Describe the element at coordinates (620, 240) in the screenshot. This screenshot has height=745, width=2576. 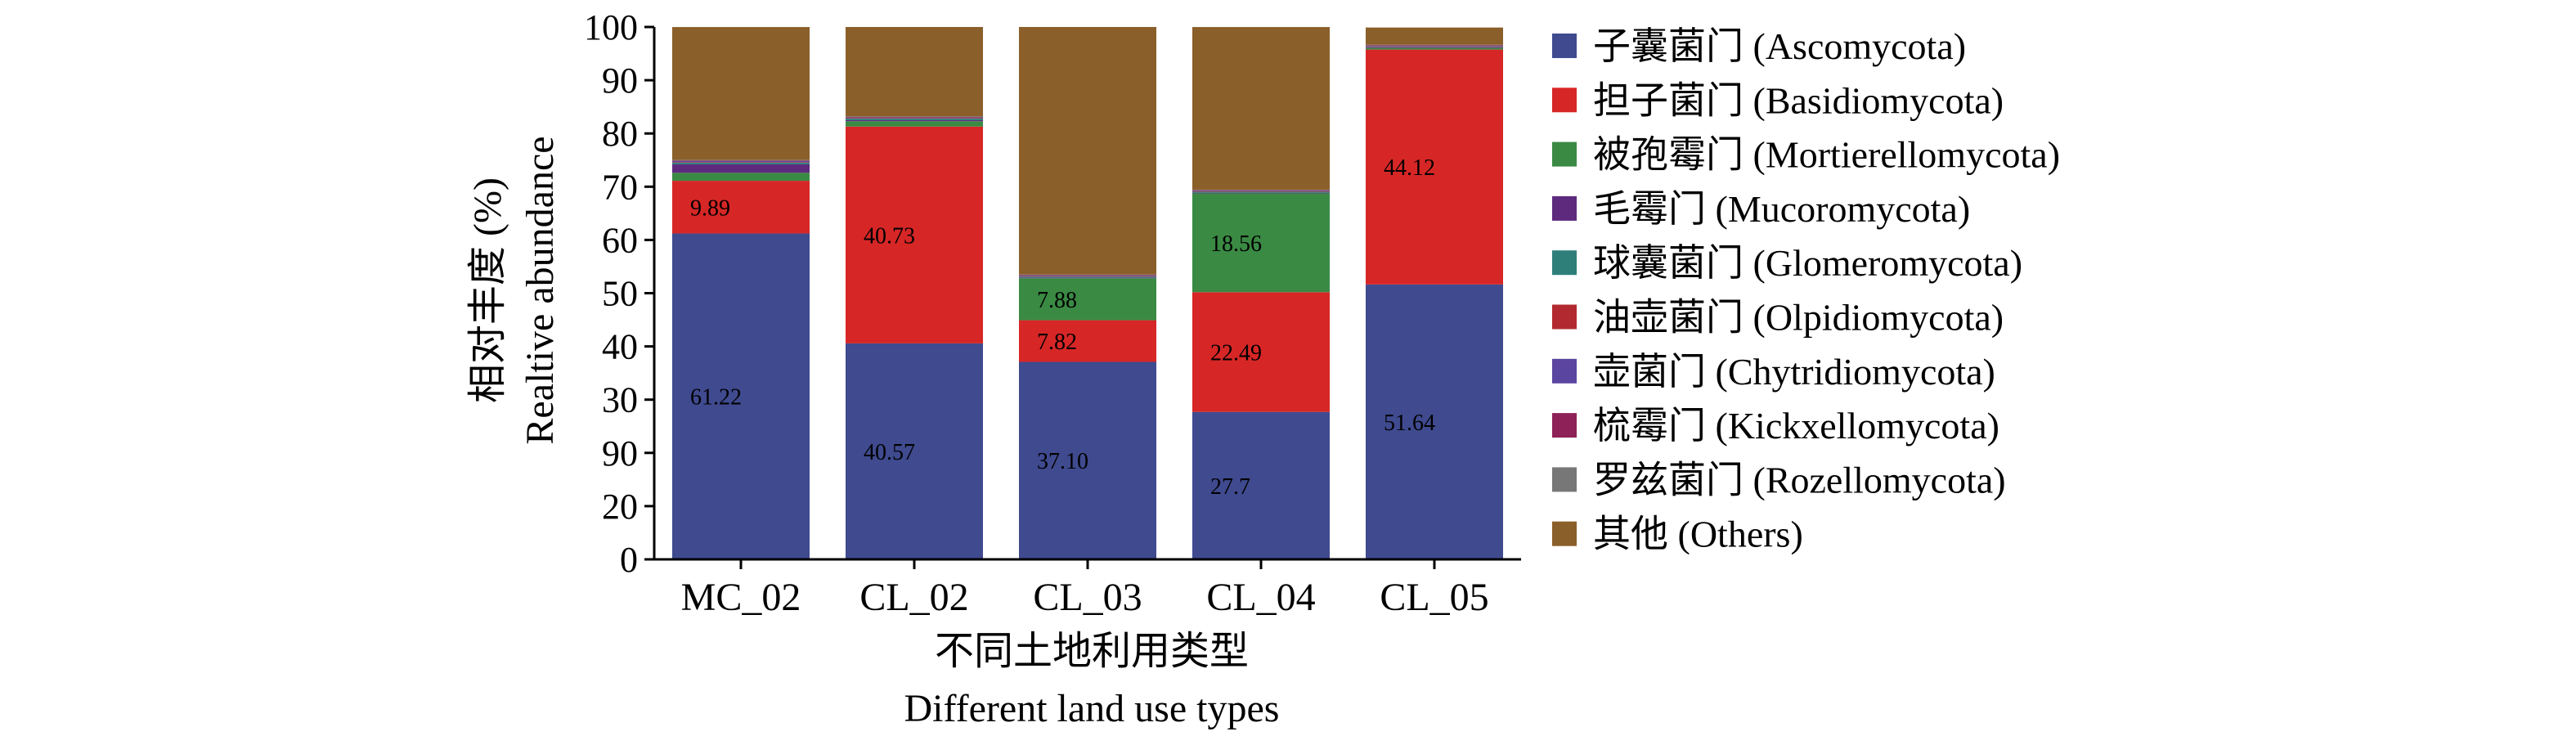
I see `y-tick-label: 60` at that location.